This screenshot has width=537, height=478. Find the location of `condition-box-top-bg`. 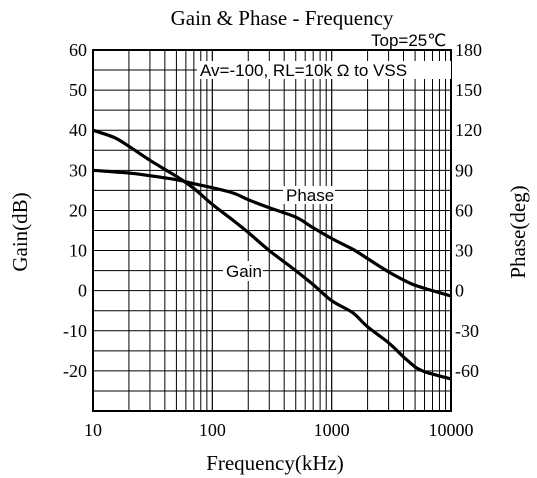

condition-box-top-bg is located at coordinates (409, 40).